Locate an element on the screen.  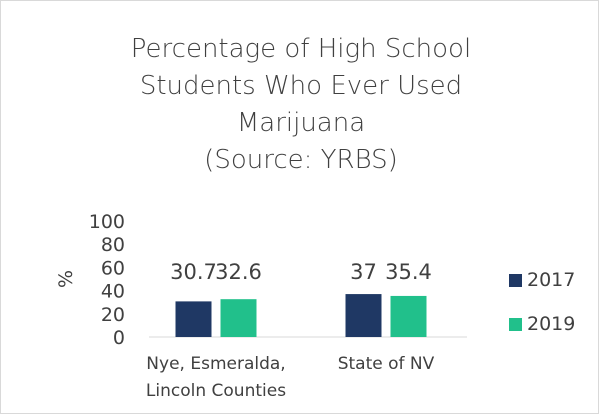
chart-legend: 2017 2019 is located at coordinates (542, 313).